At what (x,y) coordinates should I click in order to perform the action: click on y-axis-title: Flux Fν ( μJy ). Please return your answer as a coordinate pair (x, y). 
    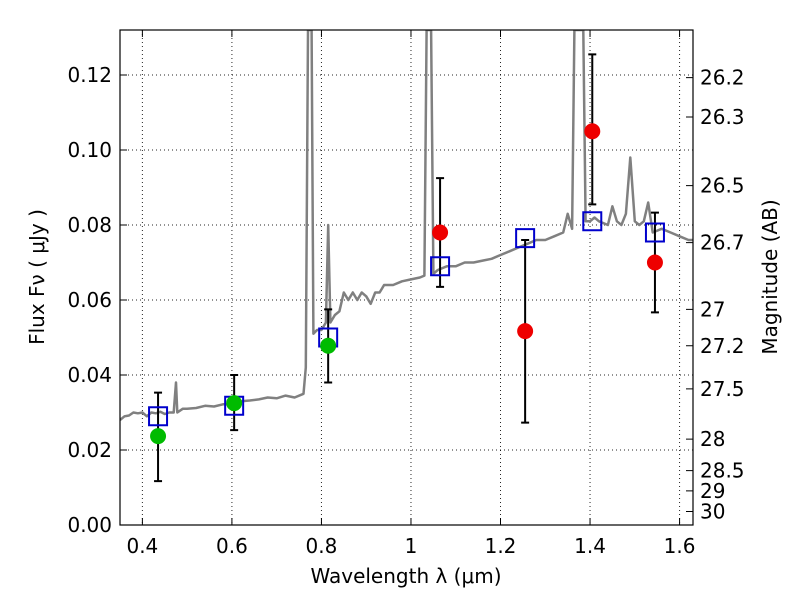
    Looking at the image, I should click on (37, 277).